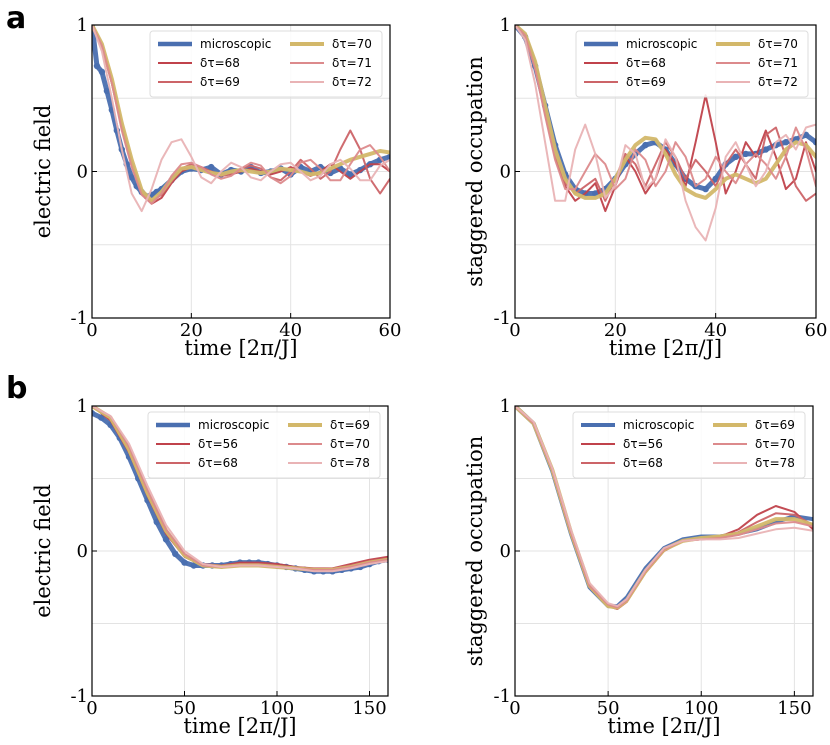 The height and width of the screenshot is (745, 830). What do you see at coordinates (16, 18) in the screenshot?
I see `panel-label-a: a` at bounding box center [16, 18].